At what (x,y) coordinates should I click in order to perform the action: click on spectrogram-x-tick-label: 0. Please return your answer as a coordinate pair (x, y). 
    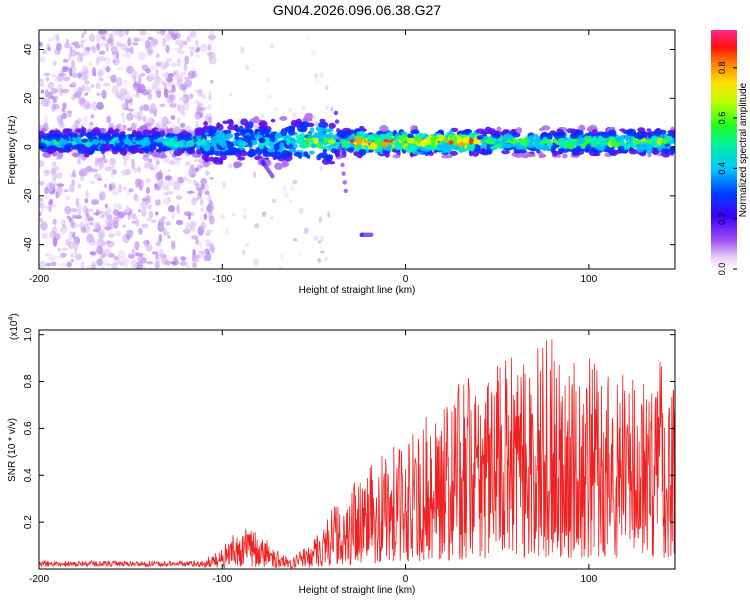
    Looking at the image, I should click on (406, 279).